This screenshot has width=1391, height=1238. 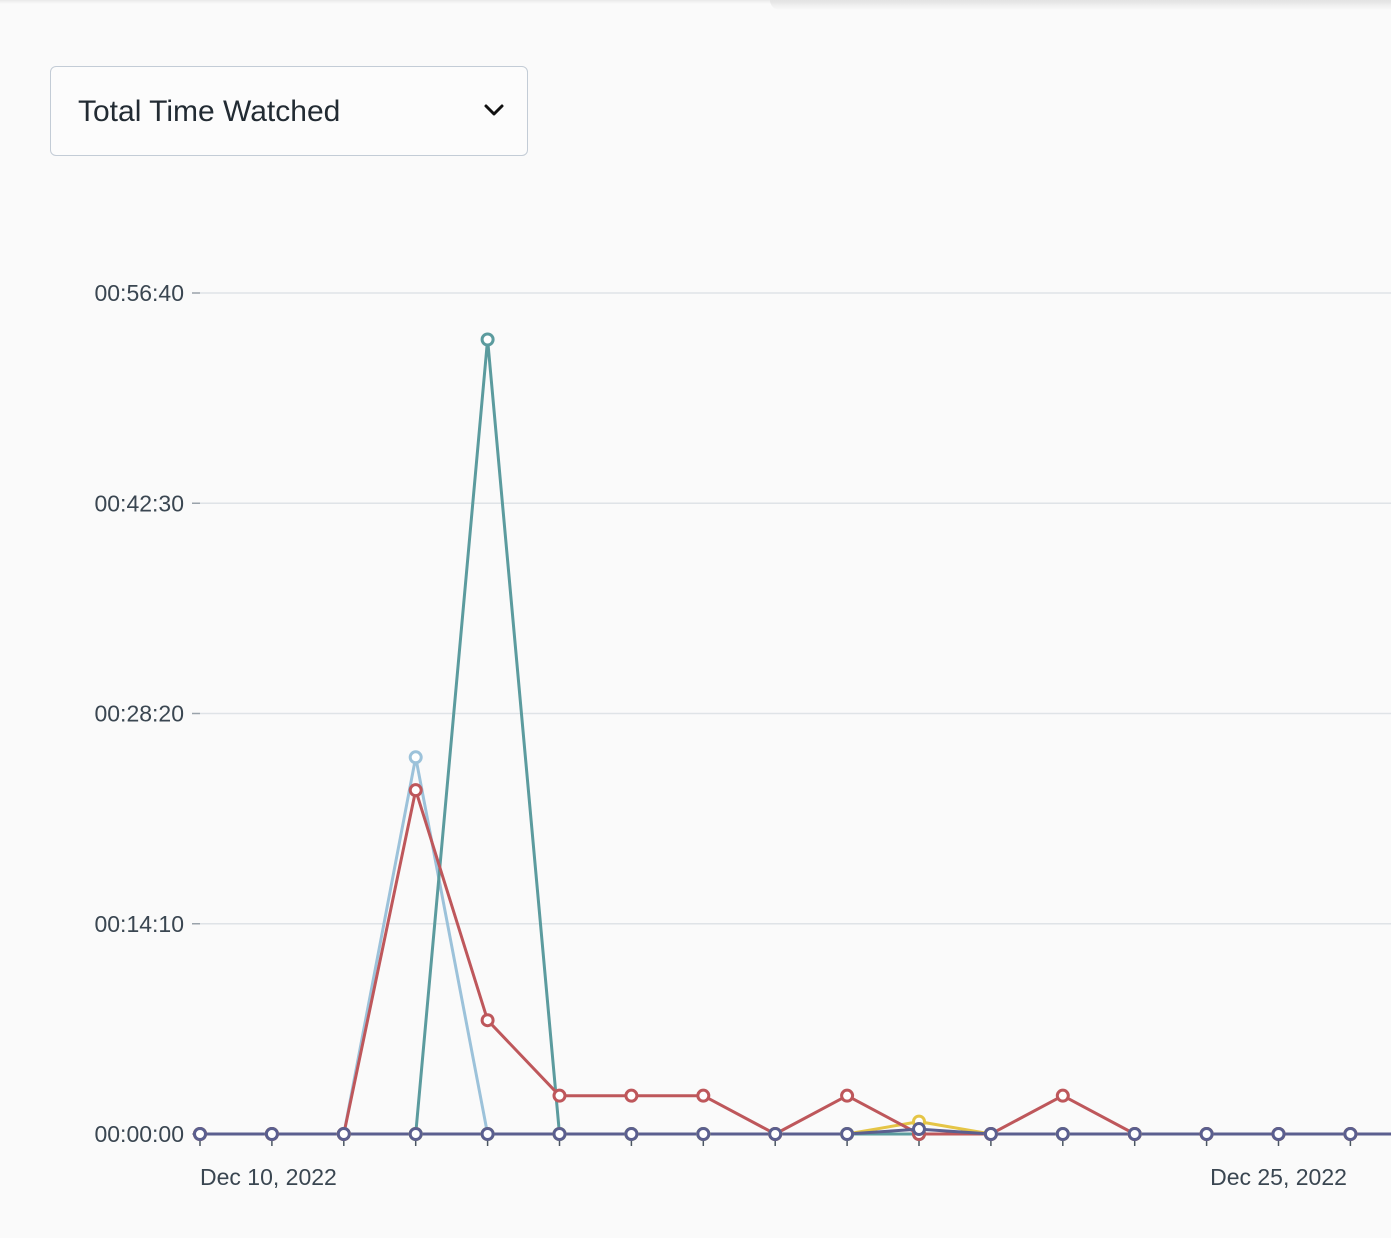 I want to click on y-tick-label: 00:28:20, so click(x=139, y=714).